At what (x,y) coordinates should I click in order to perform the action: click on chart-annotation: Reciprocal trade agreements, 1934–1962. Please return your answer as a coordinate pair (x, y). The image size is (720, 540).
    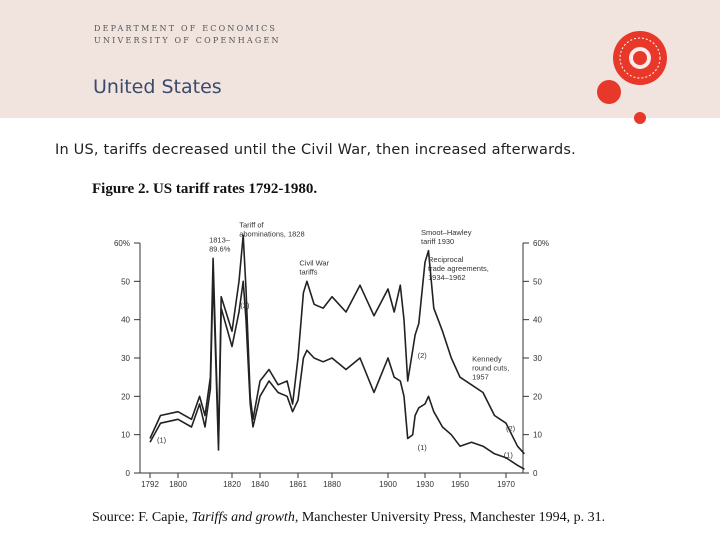
    Looking at the image, I should click on (458, 268).